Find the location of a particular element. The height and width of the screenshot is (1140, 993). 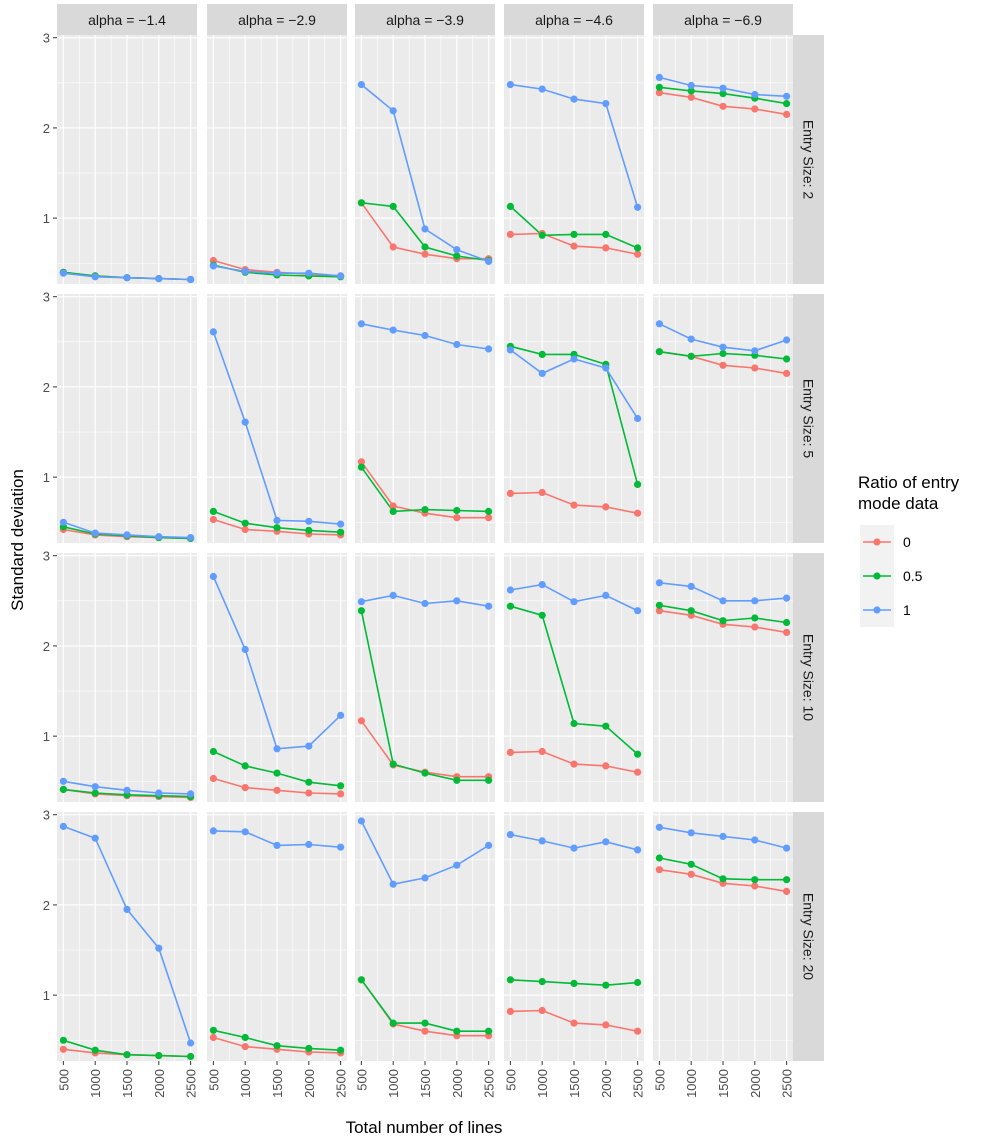

strip-label: Entry Size: 20 is located at coordinates (809, 936).